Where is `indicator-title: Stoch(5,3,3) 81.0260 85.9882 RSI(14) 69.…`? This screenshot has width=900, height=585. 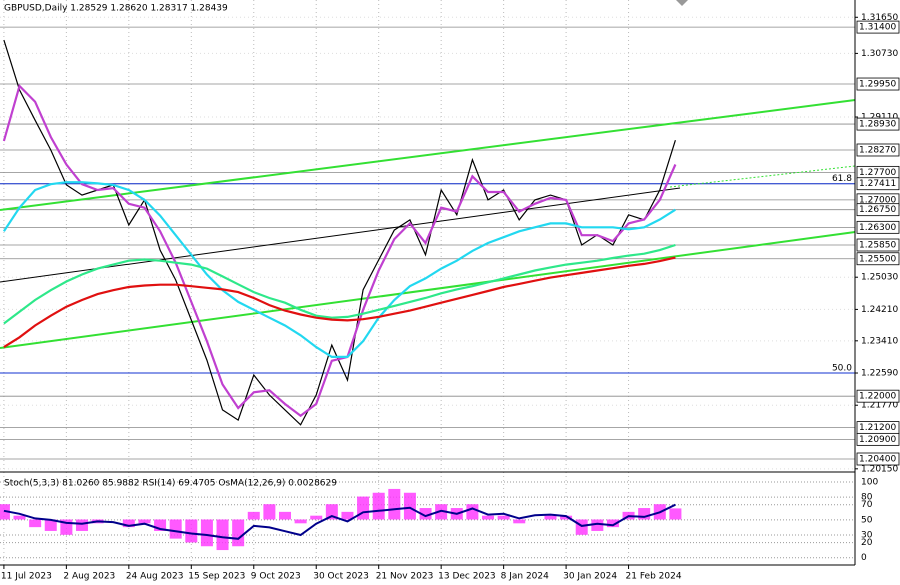
indicator-title: Stoch(5,3,3) 81.0260 85.9882 RSI(14) 69.… is located at coordinates (170, 484).